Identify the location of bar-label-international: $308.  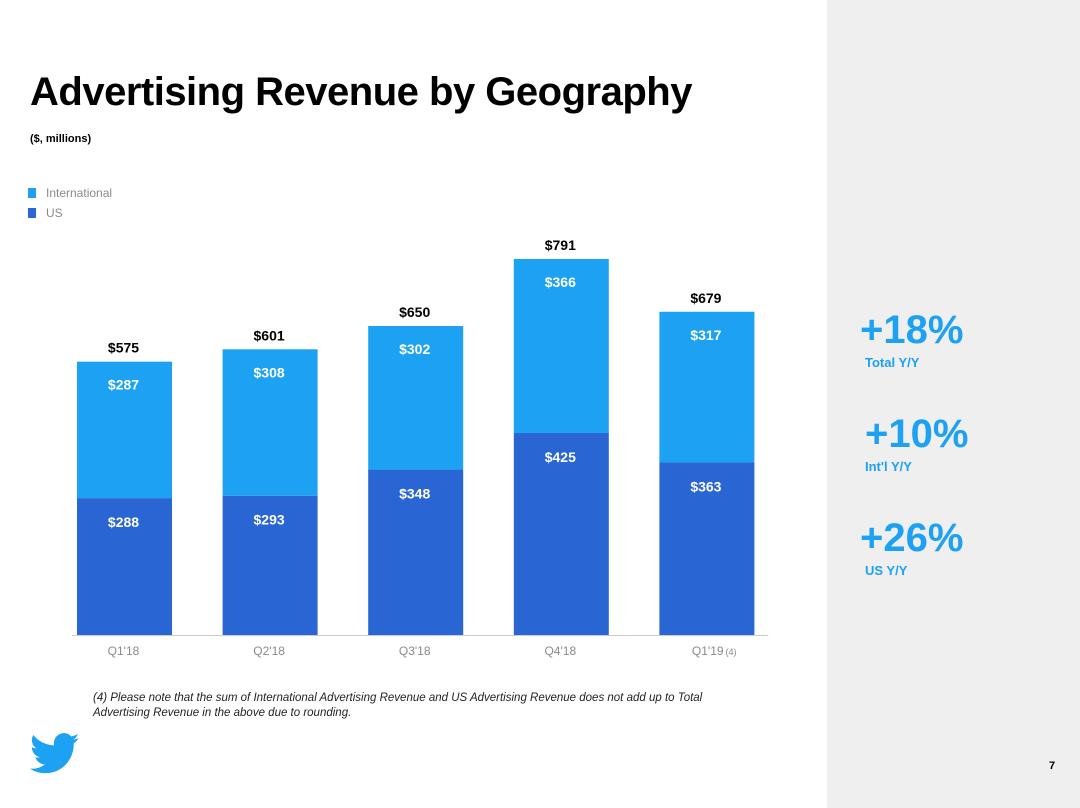
(269, 372).